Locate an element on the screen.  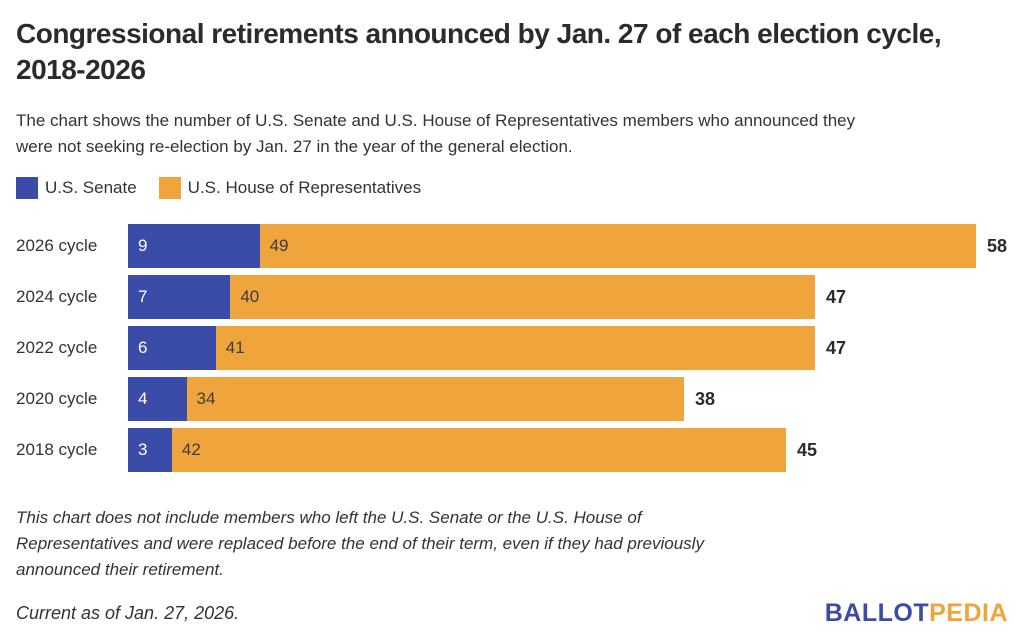
stacked-bar: 6 41 is located at coordinates (471, 348).